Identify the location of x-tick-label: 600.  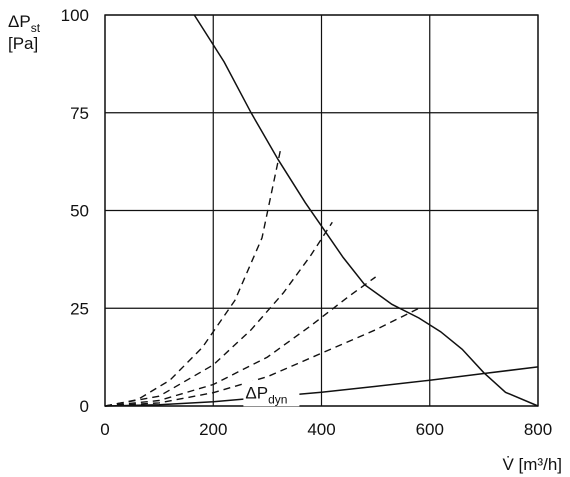
(430, 429).